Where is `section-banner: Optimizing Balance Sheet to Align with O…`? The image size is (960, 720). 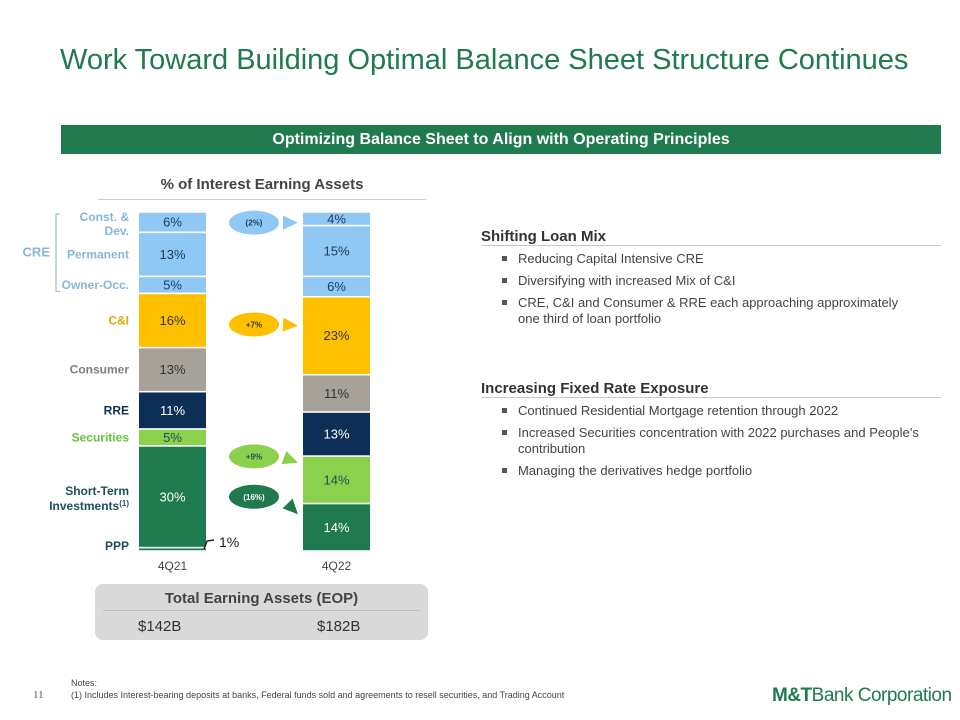 section-banner: Optimizing Balance Sheet to Align with O… is located at coordinates (501, 139).